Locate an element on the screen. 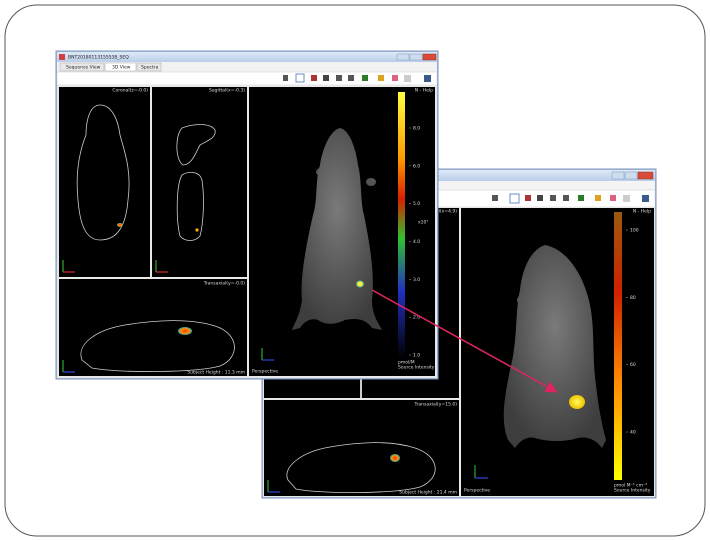 The image size is (710, 541). colorbar-tick-label: 4.0 is located at coordinates (416, 242).